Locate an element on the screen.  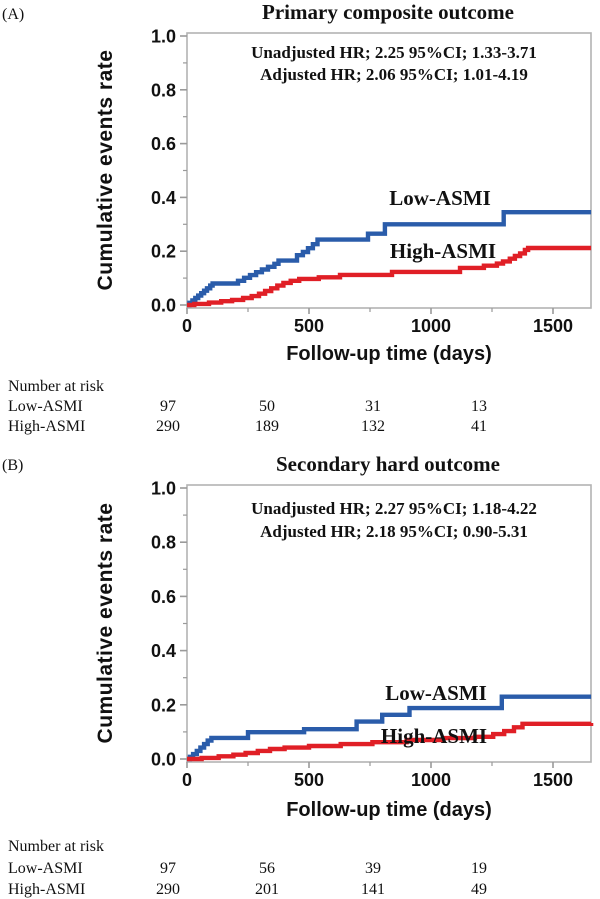
figure-label-b: (B) is located at coordinates (12, 465).